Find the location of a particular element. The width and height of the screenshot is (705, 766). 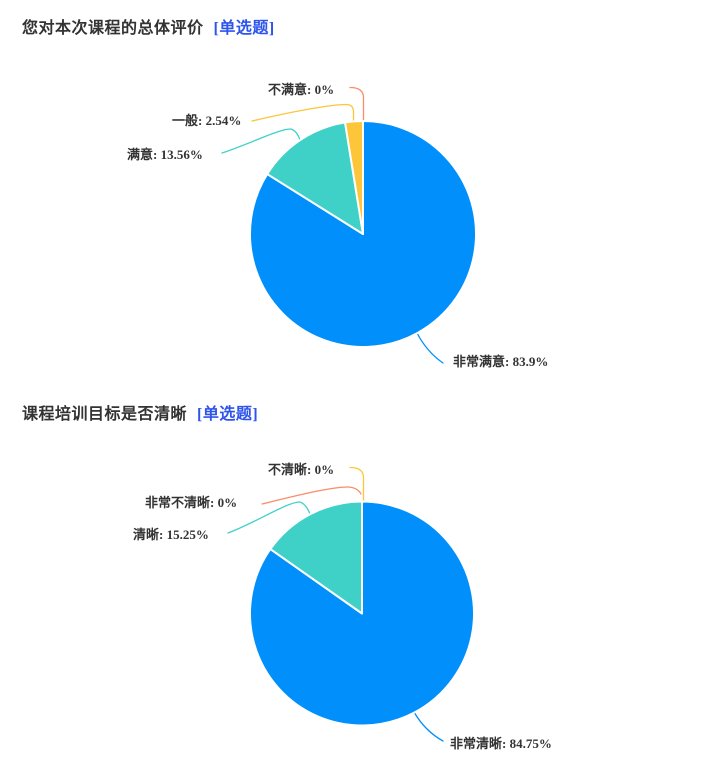

pie-label-not-clear: 不清晰: 0% is located at coordinates (301, 469).